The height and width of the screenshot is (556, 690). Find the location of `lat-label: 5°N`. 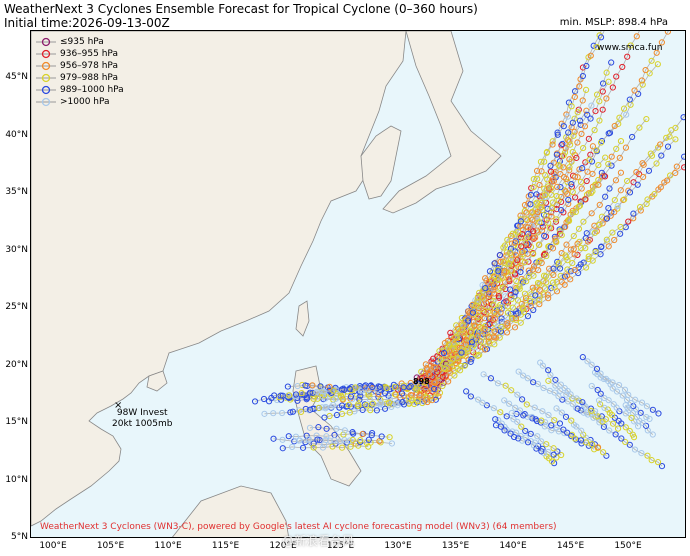

lat-label: 5°N is located at coordinates (19, 537).